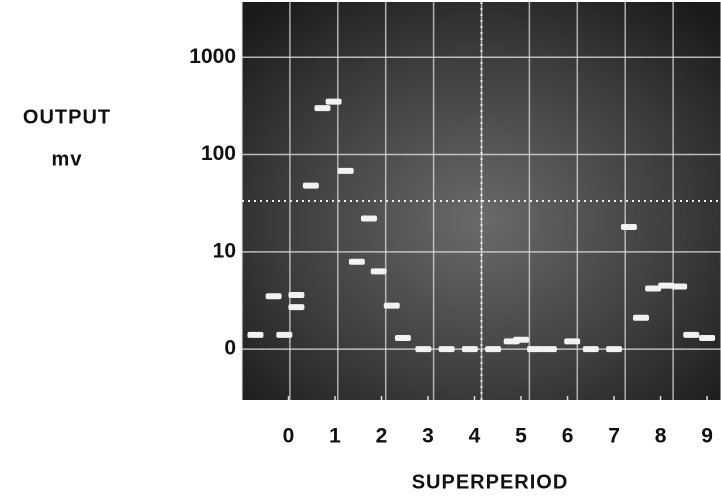 This screenshot has width=721, height=501. What do you see at coordinates (614, 436) in the screenshot?
I see `x-tick-label: 7` at bounding box center [614, 436].